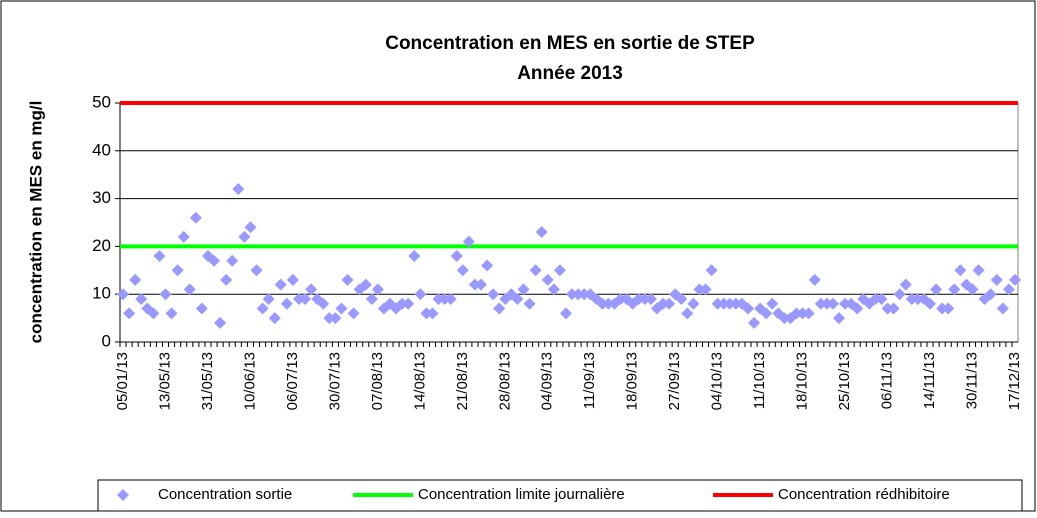 The image size is (1037, 518). I want to click on x-tick-label: 31/05/13, so click(207, 381).